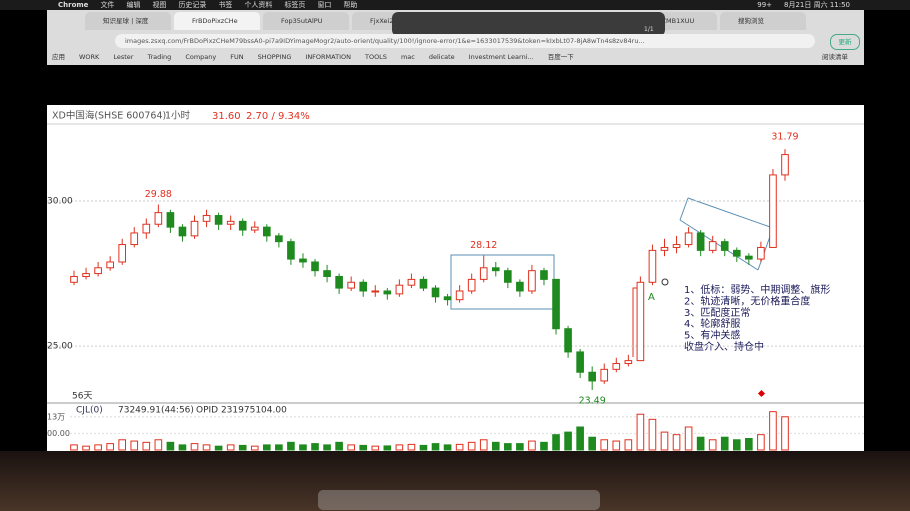 The height and width of the screenshot is (511, 910). I want to click on desktop, so click(455, 481).